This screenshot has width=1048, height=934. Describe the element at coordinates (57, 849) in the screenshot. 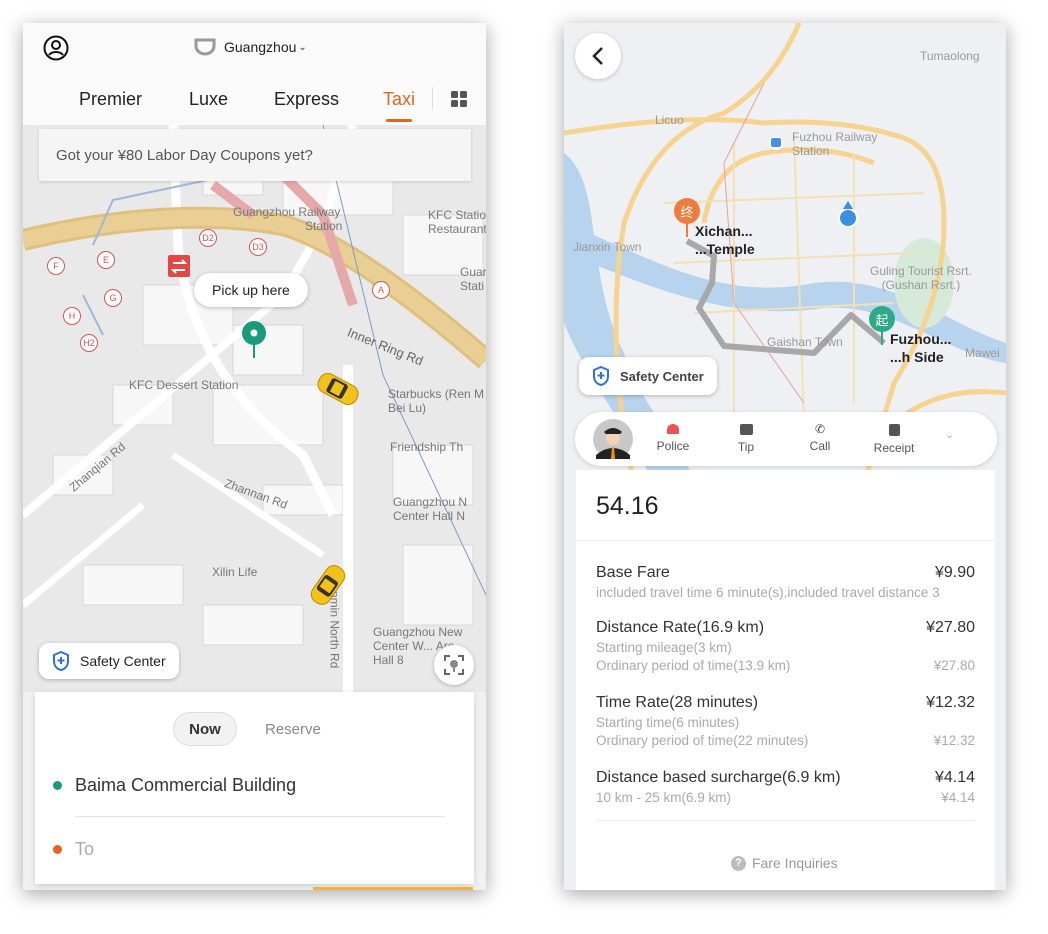

I see `destination-dot-icon` at that location.